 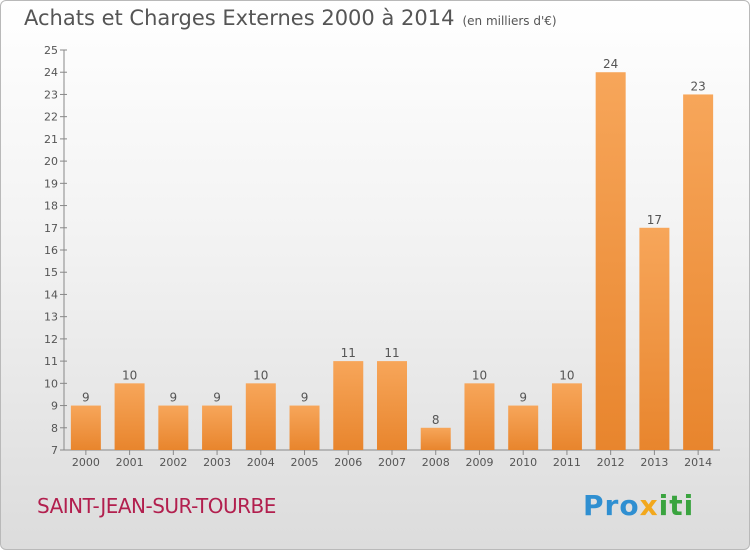 What do you see at coordinates (217, 462) in the screenshot?
I see `x-tick-label: 2003` at bounding box center [217, 462].